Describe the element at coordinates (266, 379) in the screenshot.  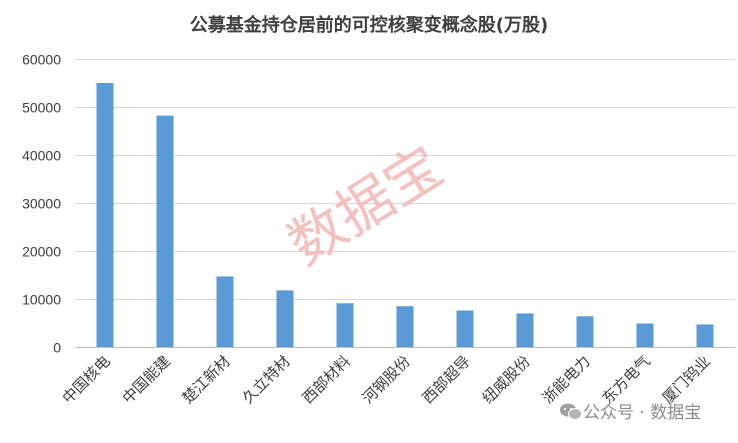
I see `x-tick-label: 久立特材` at that location.